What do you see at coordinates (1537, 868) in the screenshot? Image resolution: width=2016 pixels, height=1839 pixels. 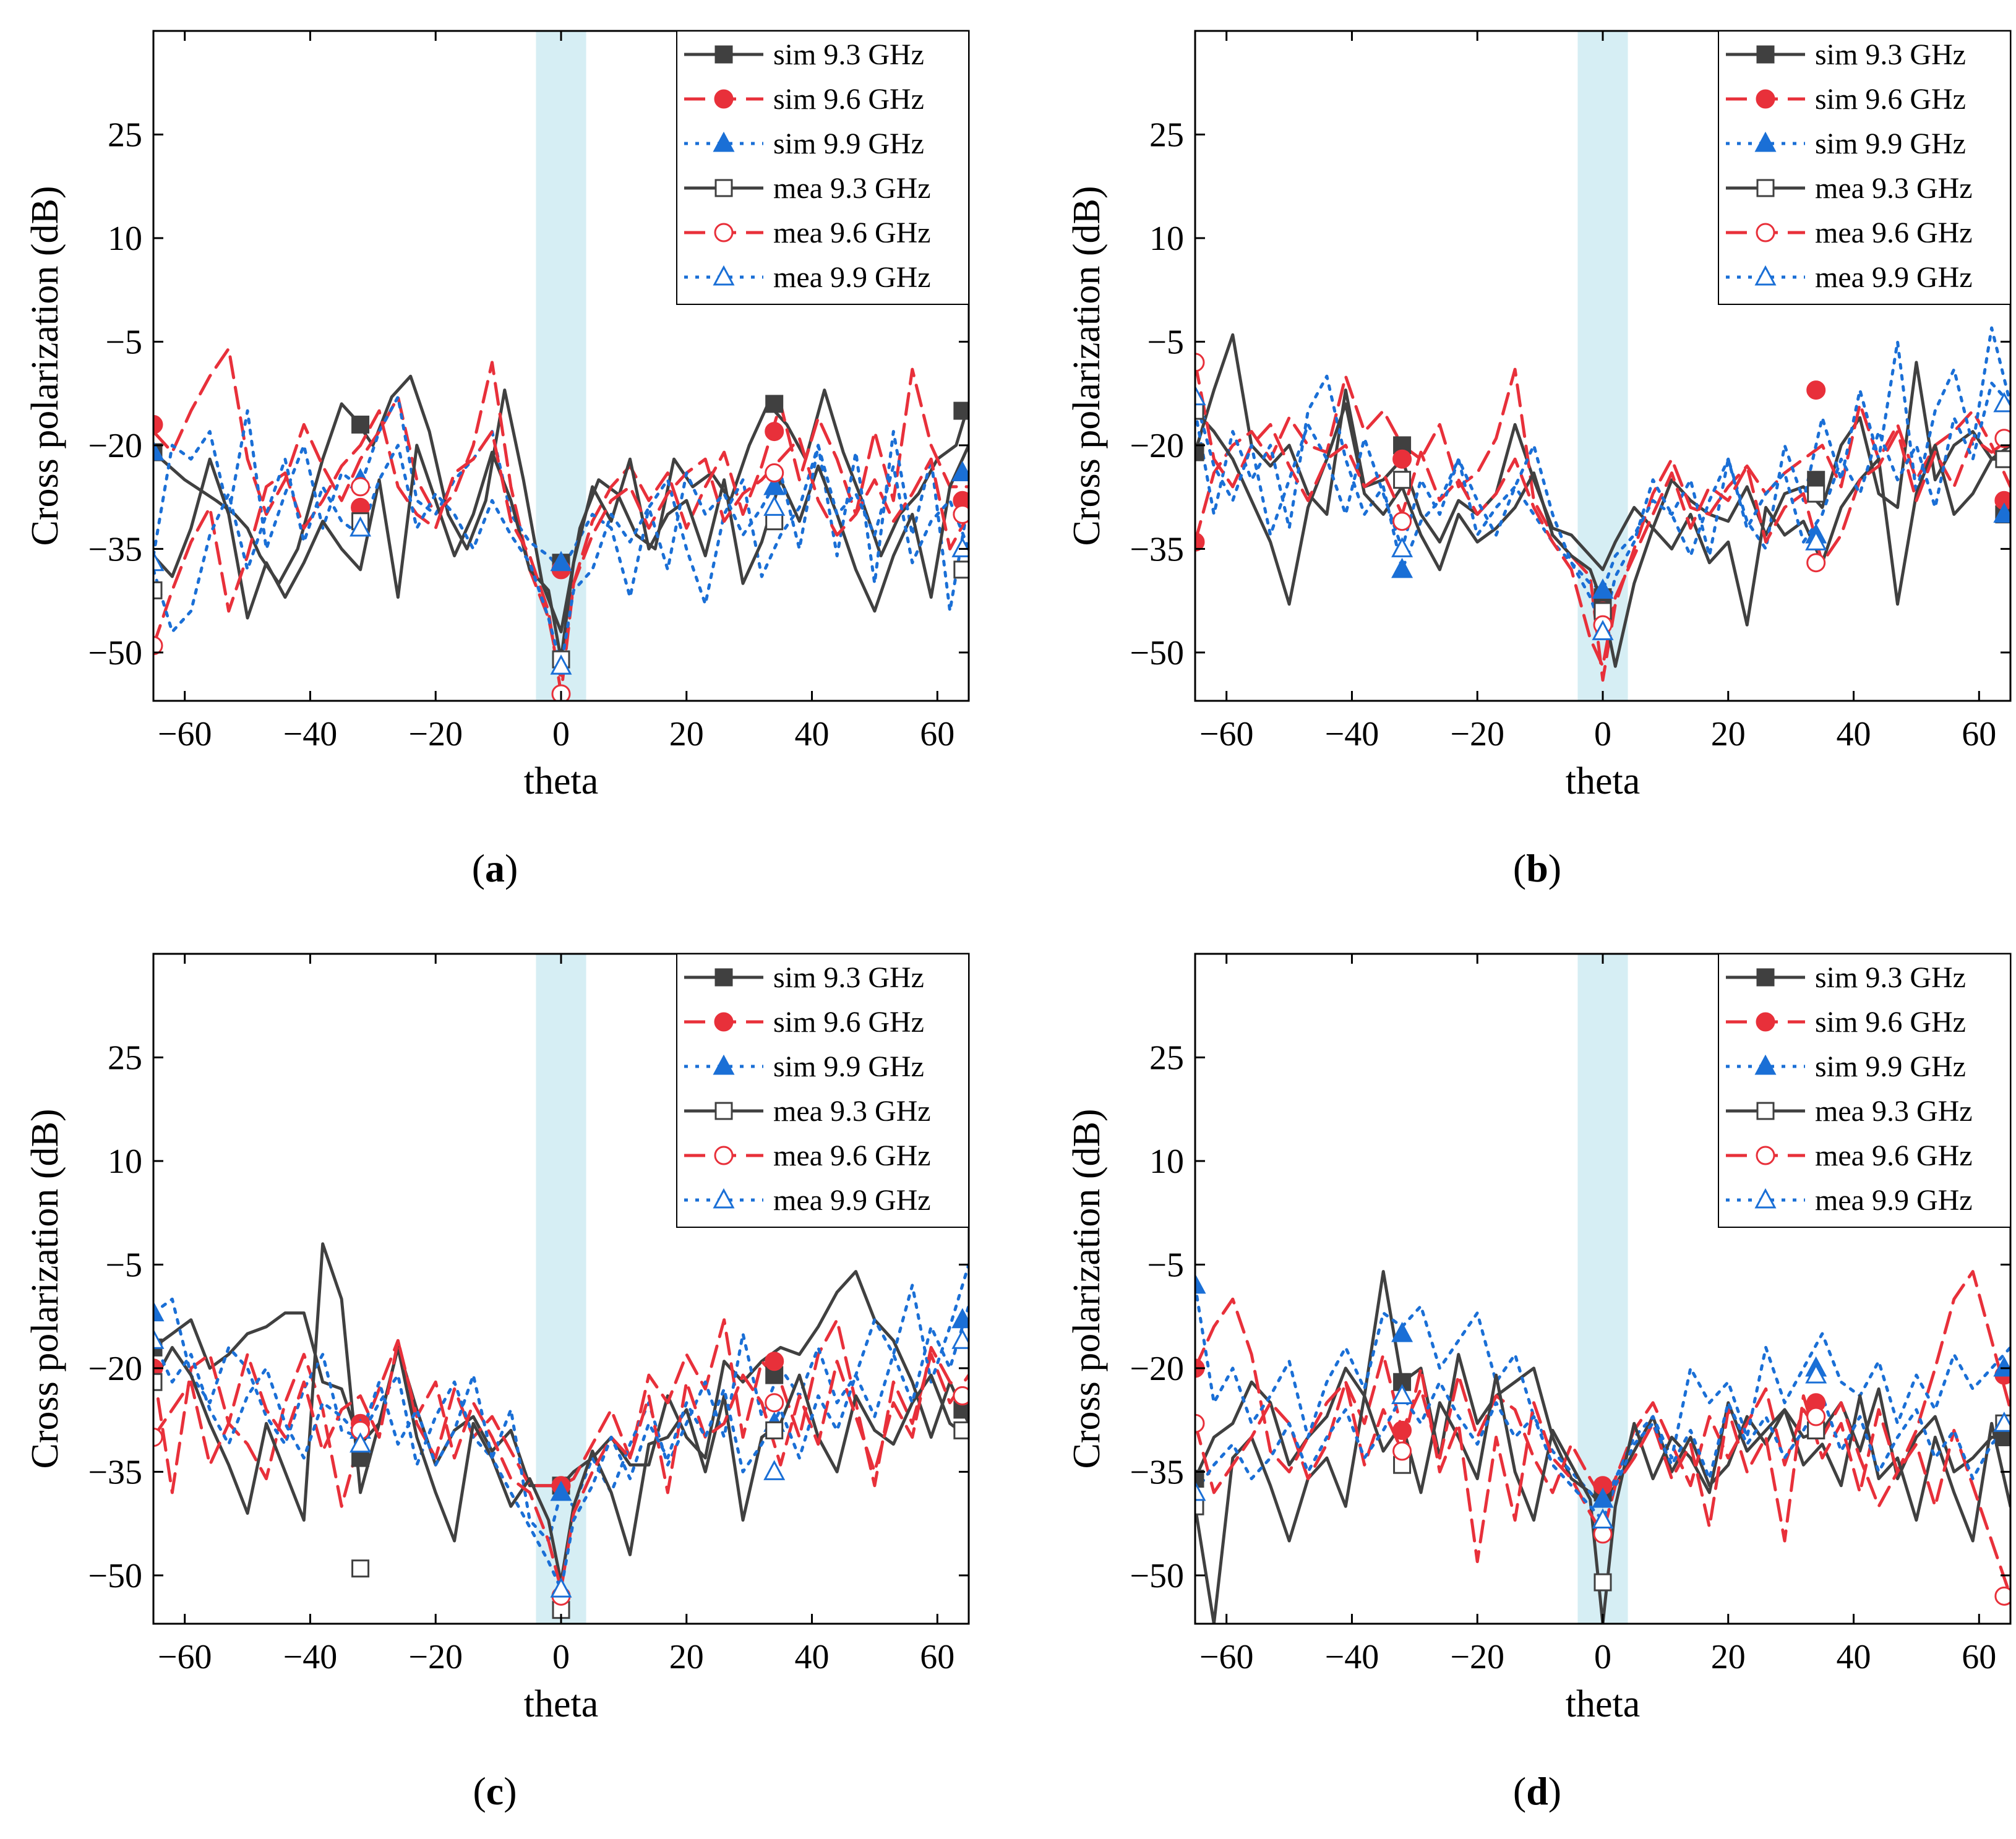 I see `chart-caption: (b)` at bounding box center [1537, 868].